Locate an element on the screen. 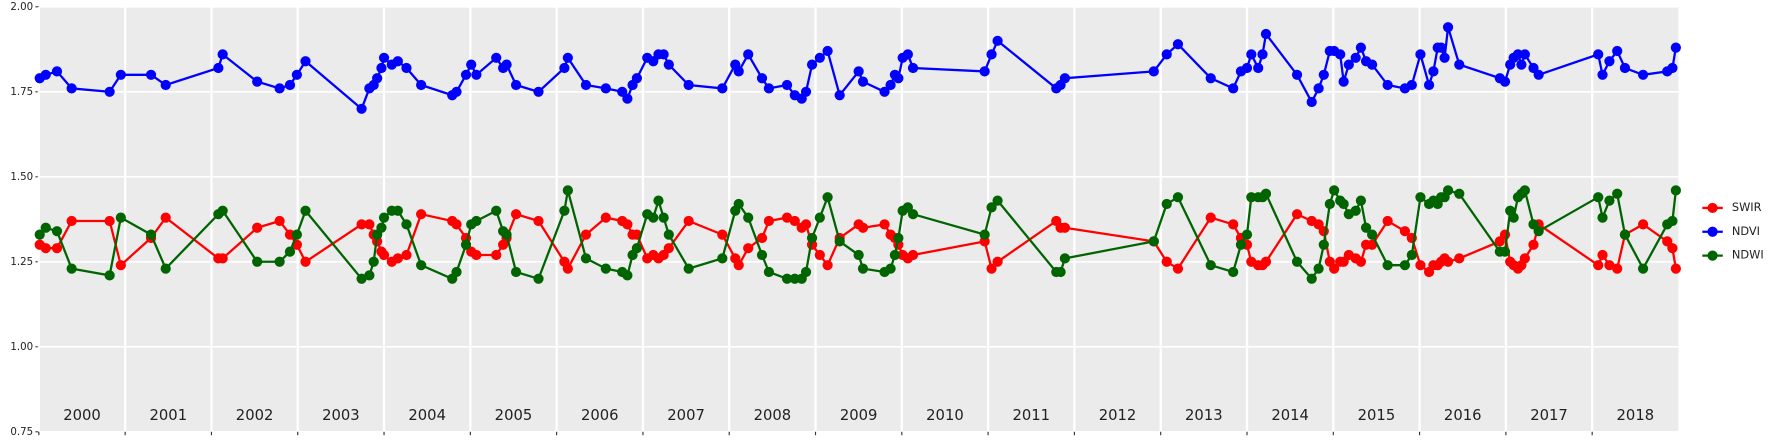 This screenshot has height=442, width=1773. x-tick-label: 2006 is located at coordinates (600, 415).